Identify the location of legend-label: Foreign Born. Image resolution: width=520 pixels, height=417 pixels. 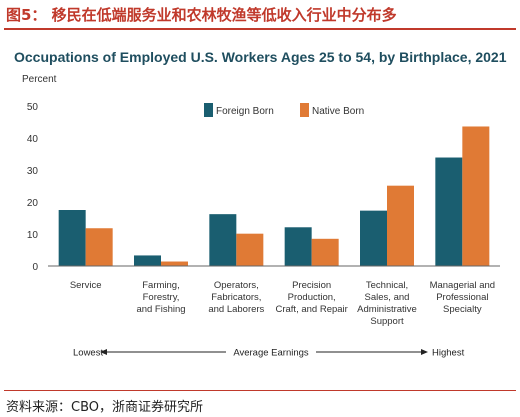
(245, 111).